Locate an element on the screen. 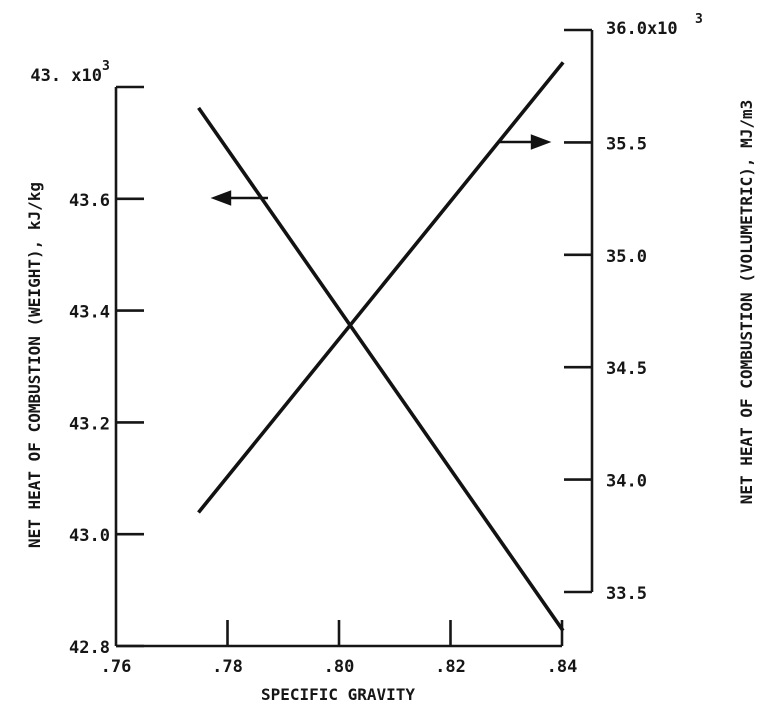 Image resolution: width=761 pixels, height=711 pixels. arrow-left-head is located at coordinates (221, 198).